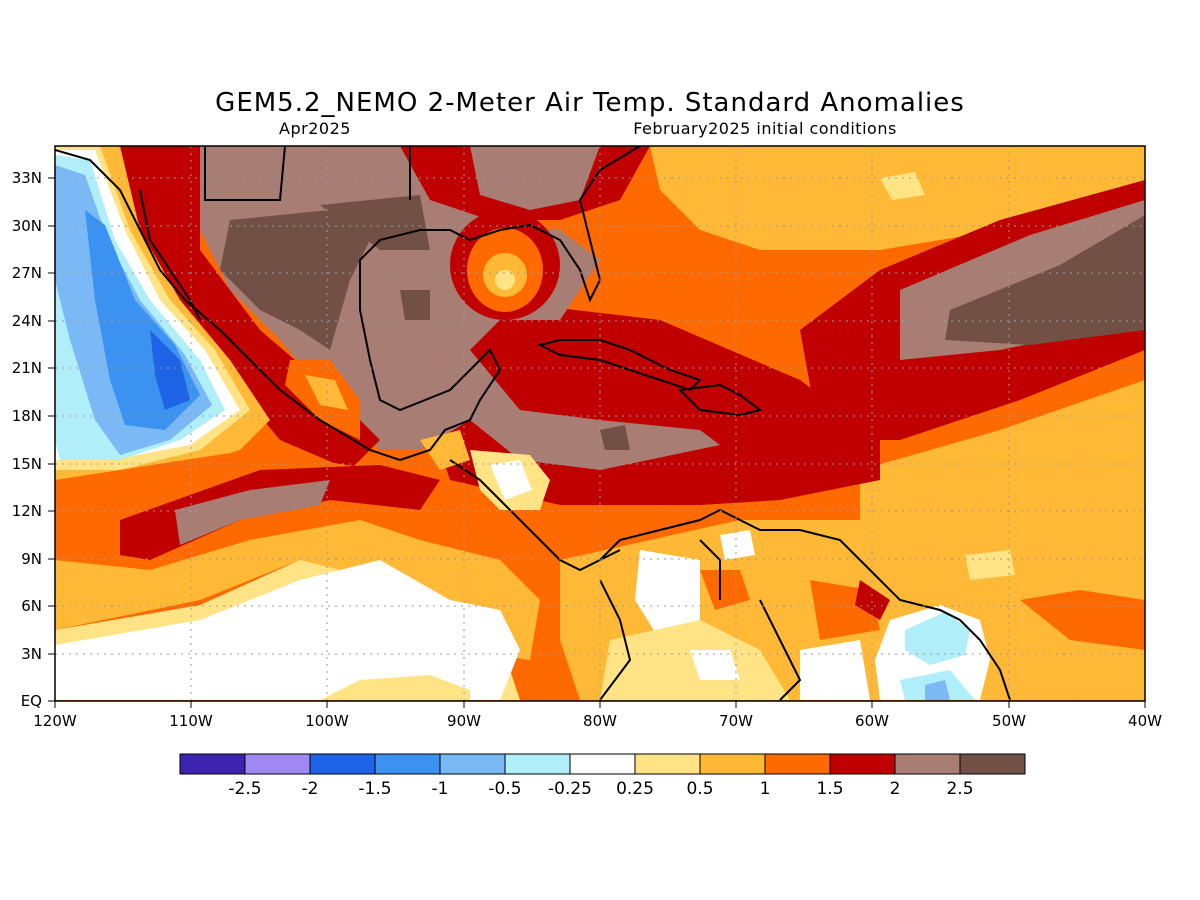 The width and height of the screenshot is (1200, 900). I want to click on colorbar-label: -0.5, so click(504, 789).